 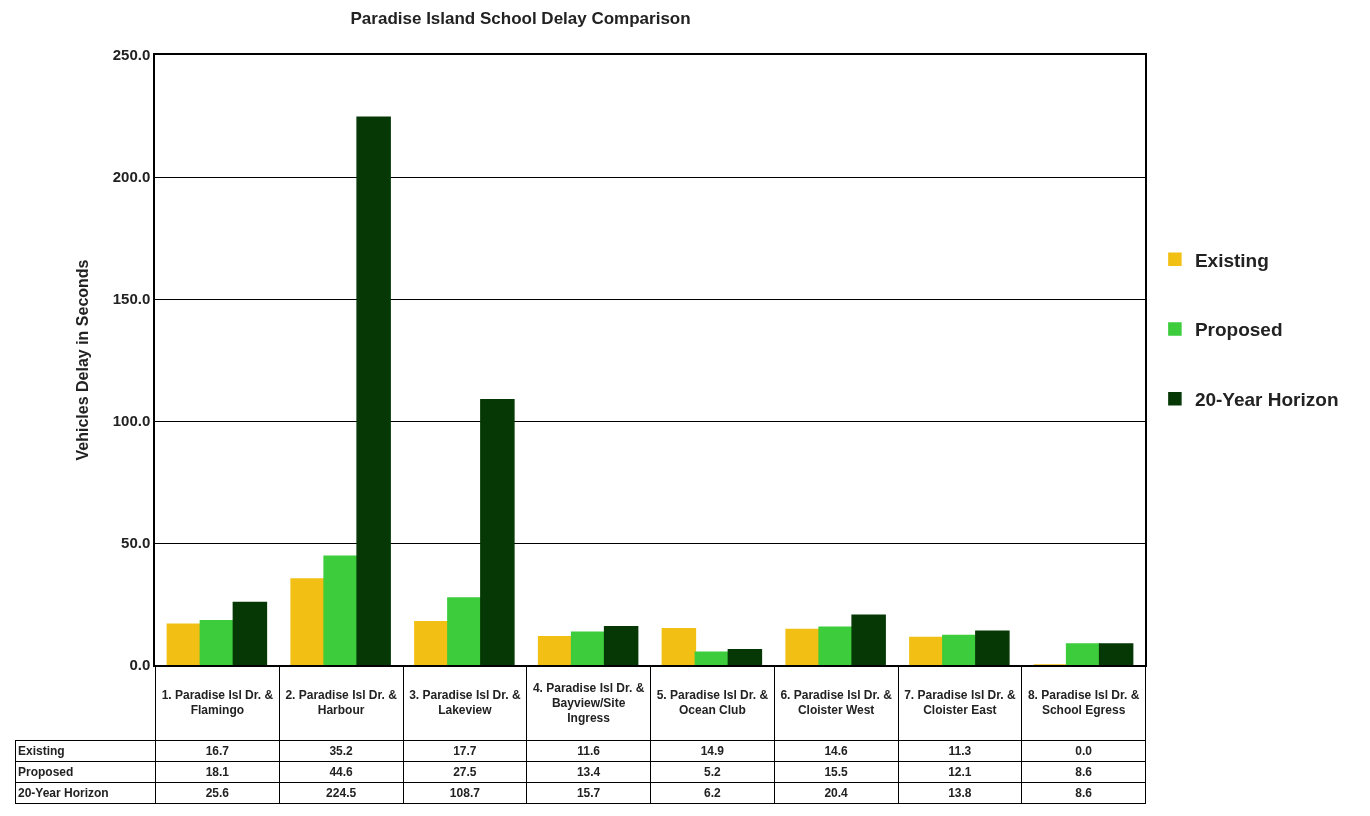 I want to click on y-tick-label: 100.0, so click(x=131, y=421).